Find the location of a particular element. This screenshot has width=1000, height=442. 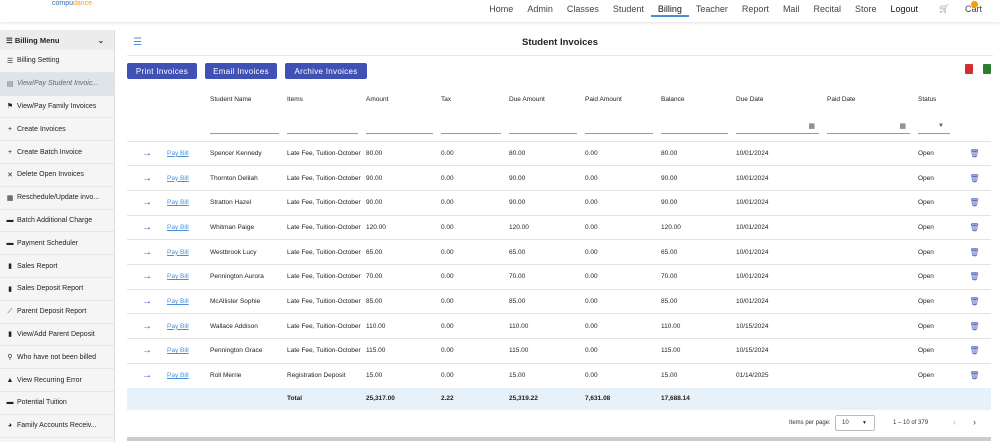

archive-invoices-button: Archive Invoices is located at coordinates (326, 71).